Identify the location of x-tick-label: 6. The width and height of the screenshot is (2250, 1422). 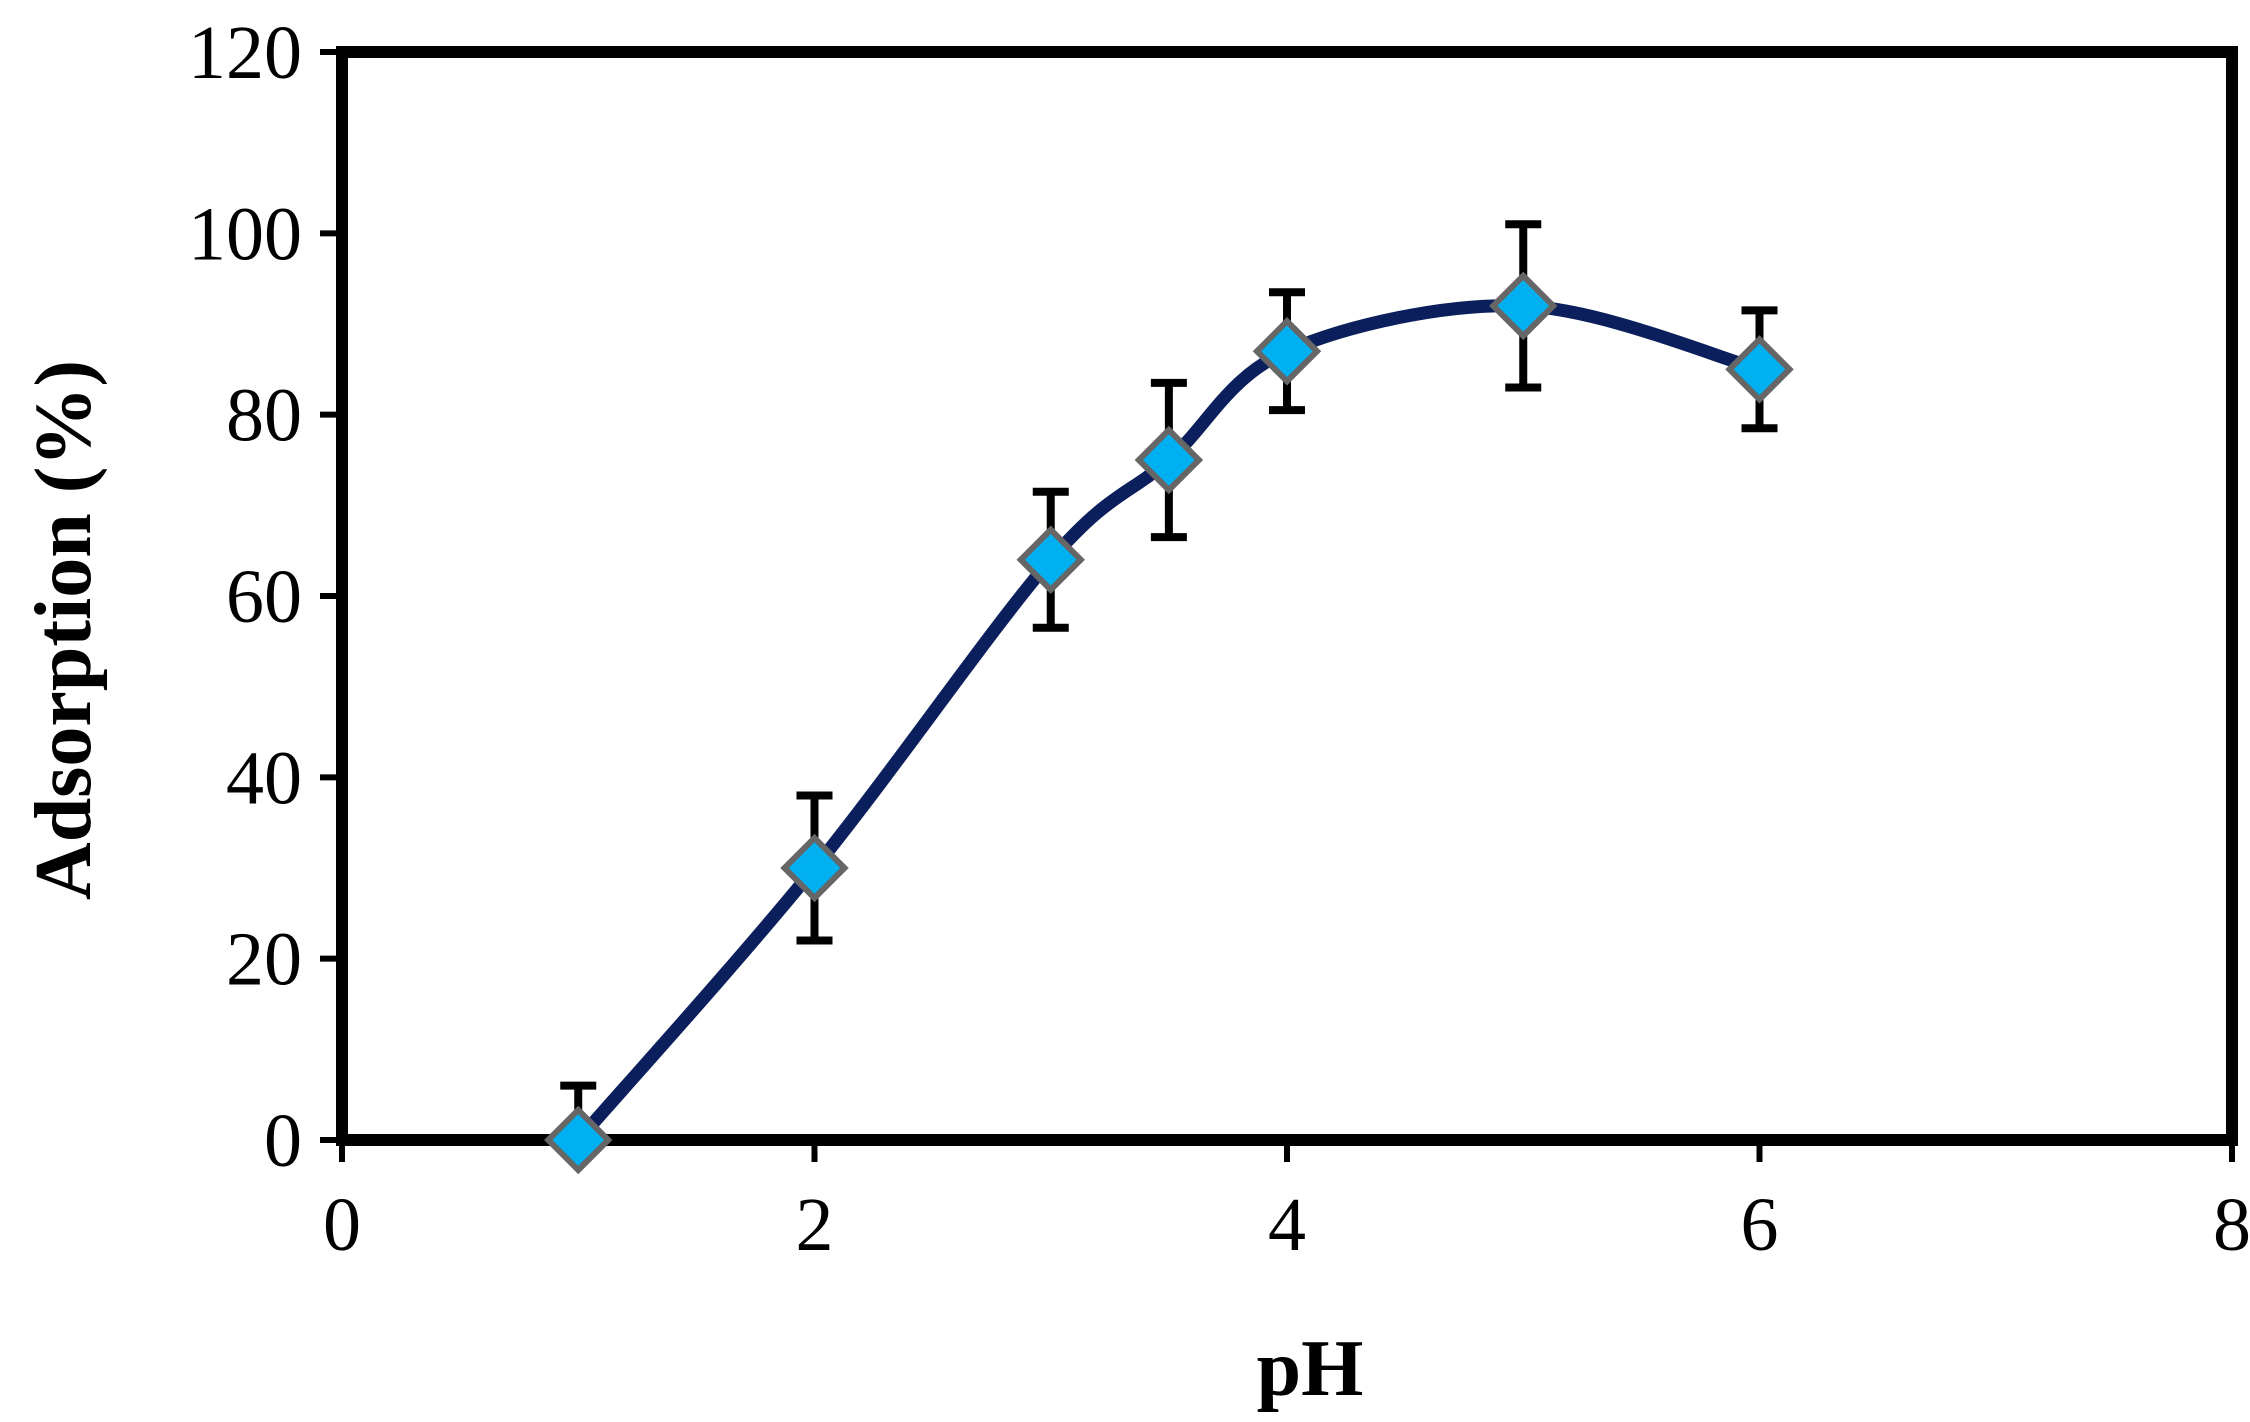
(1760, 1225).